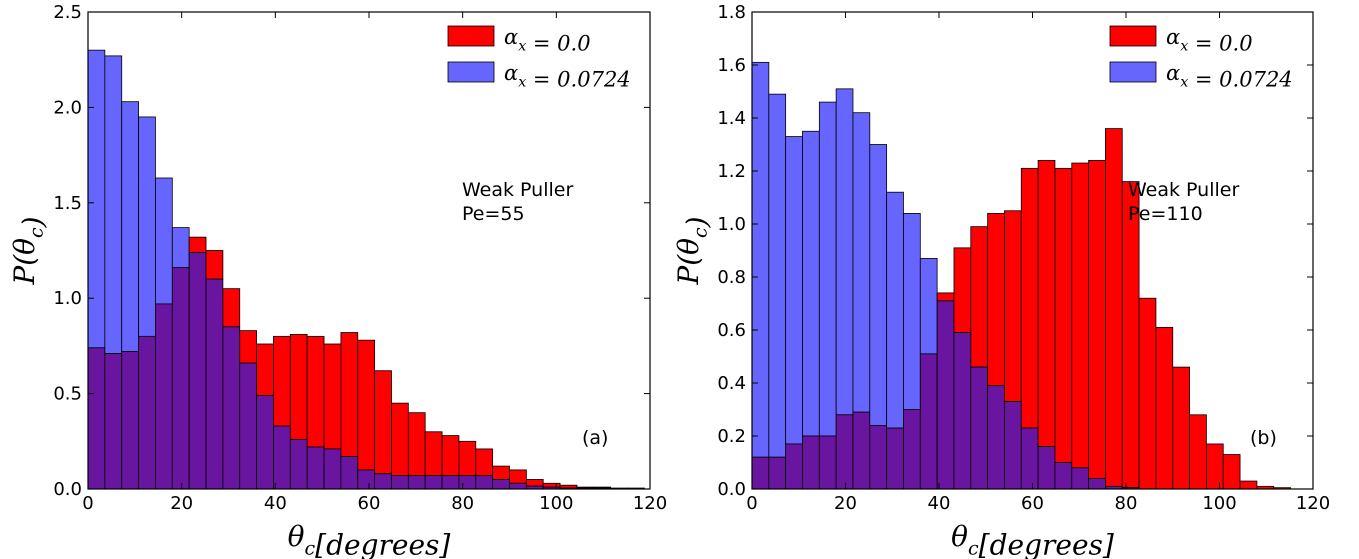  What do you see at coordinates (1032, 503) in the screenshot?
I see `x-tick-label: 60` at bounding box center [1032, 503].